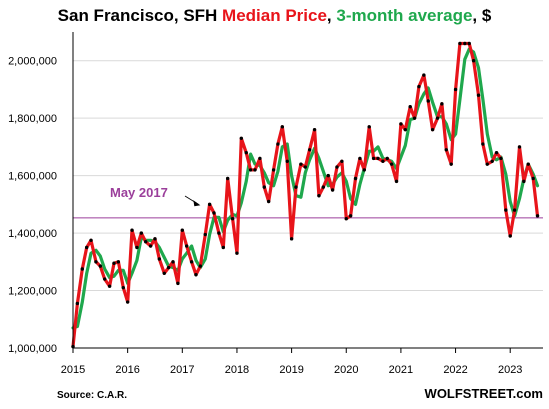 Image resolution: width=549 pixels, height=409 pixels. Describe the element at coordinates (482, 15) in the screenshot. I see `title-part-4: , $` at that location.